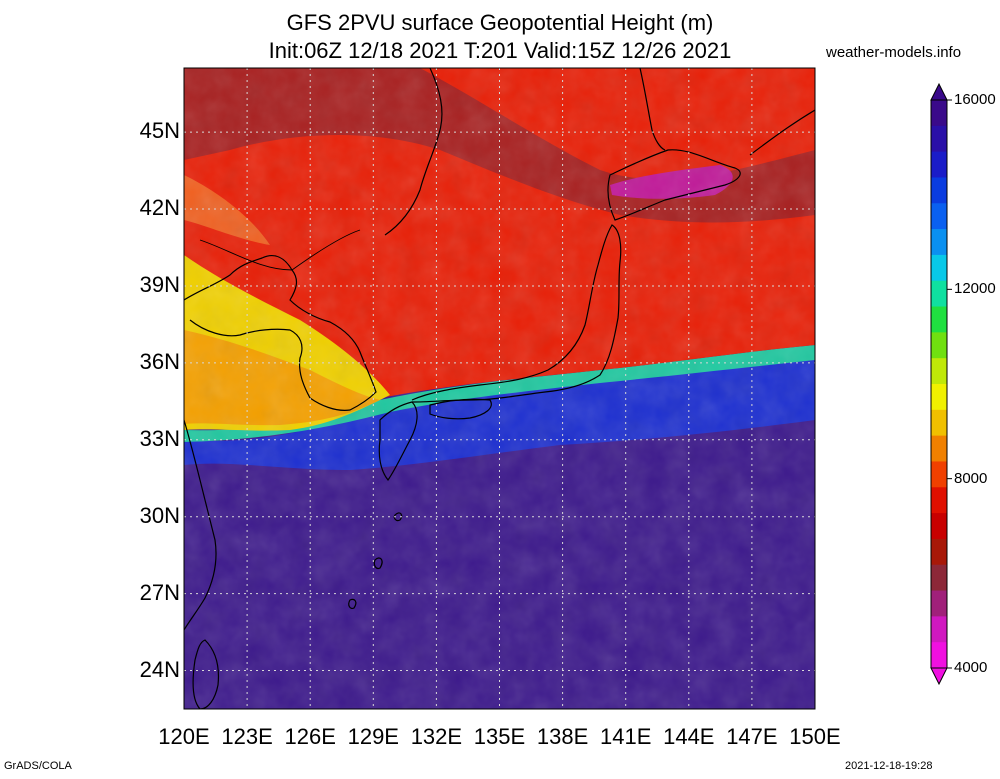 Image resolution: width=1000 pixels, height=779 pixels. Describe the element at coordinates (689, 736) in the screenshot. I see `longitude-label: 144E` at that location.